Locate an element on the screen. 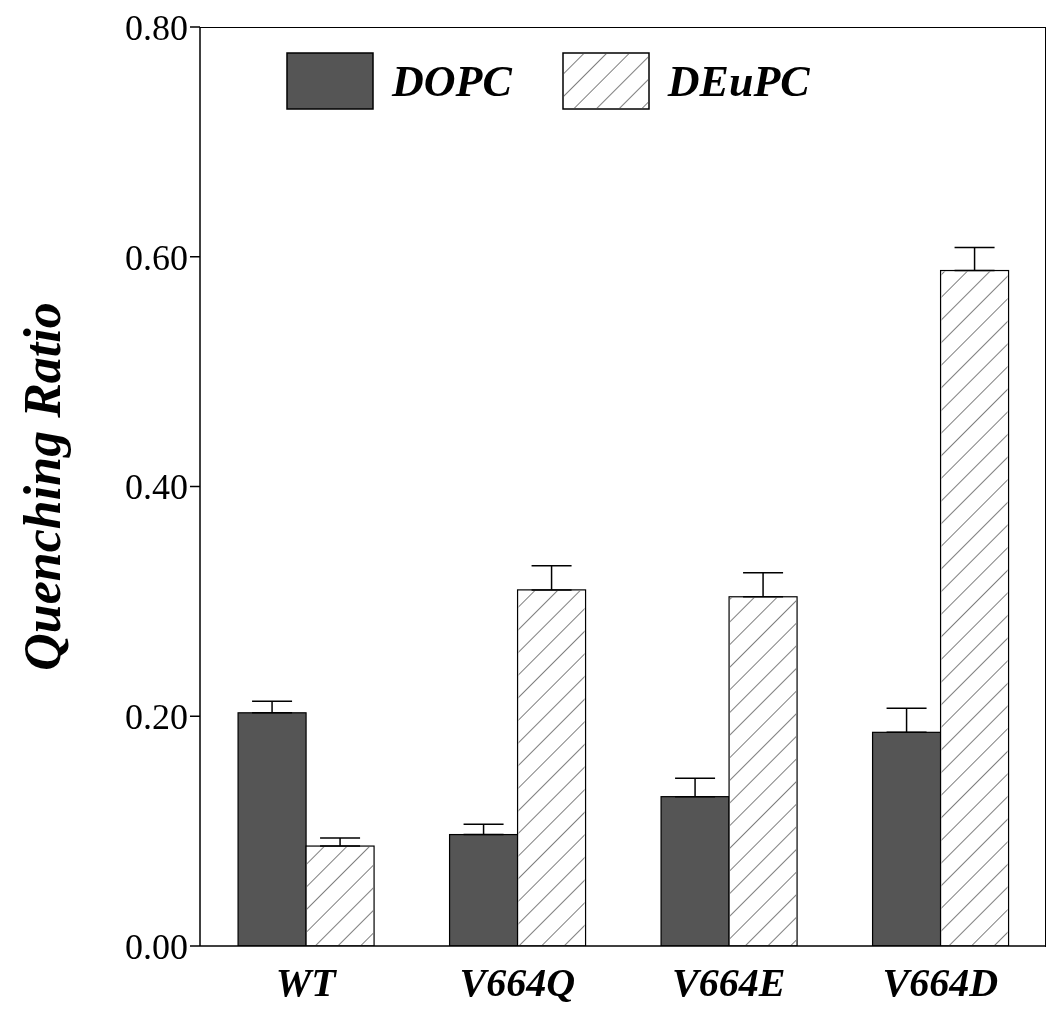  legend-label: DOPC is located at coordinates (452, 81).